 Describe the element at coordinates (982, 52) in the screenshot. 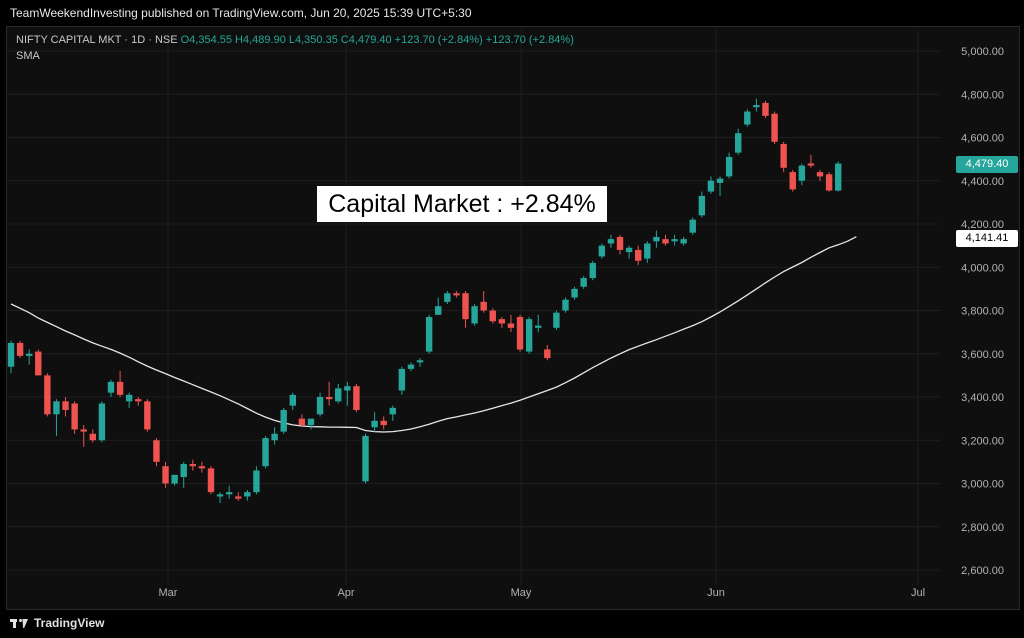

I see `y-tick-label: 5,000.00` at that location.